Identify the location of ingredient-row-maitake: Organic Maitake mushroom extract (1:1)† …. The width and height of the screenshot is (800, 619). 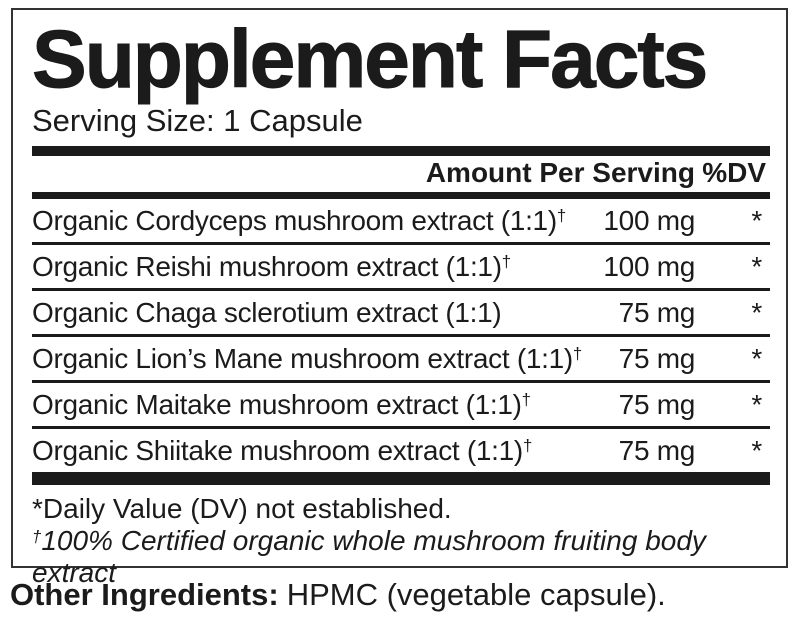
(401, 406).